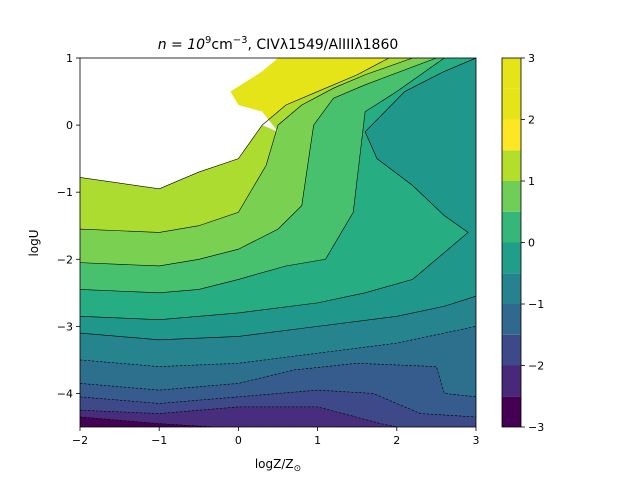 Image resolution: width=640 pixels, height=480 pixels. I want to click on title-ratio: , CIVλ1549/AlIIIλ1860, so click(323, 45).